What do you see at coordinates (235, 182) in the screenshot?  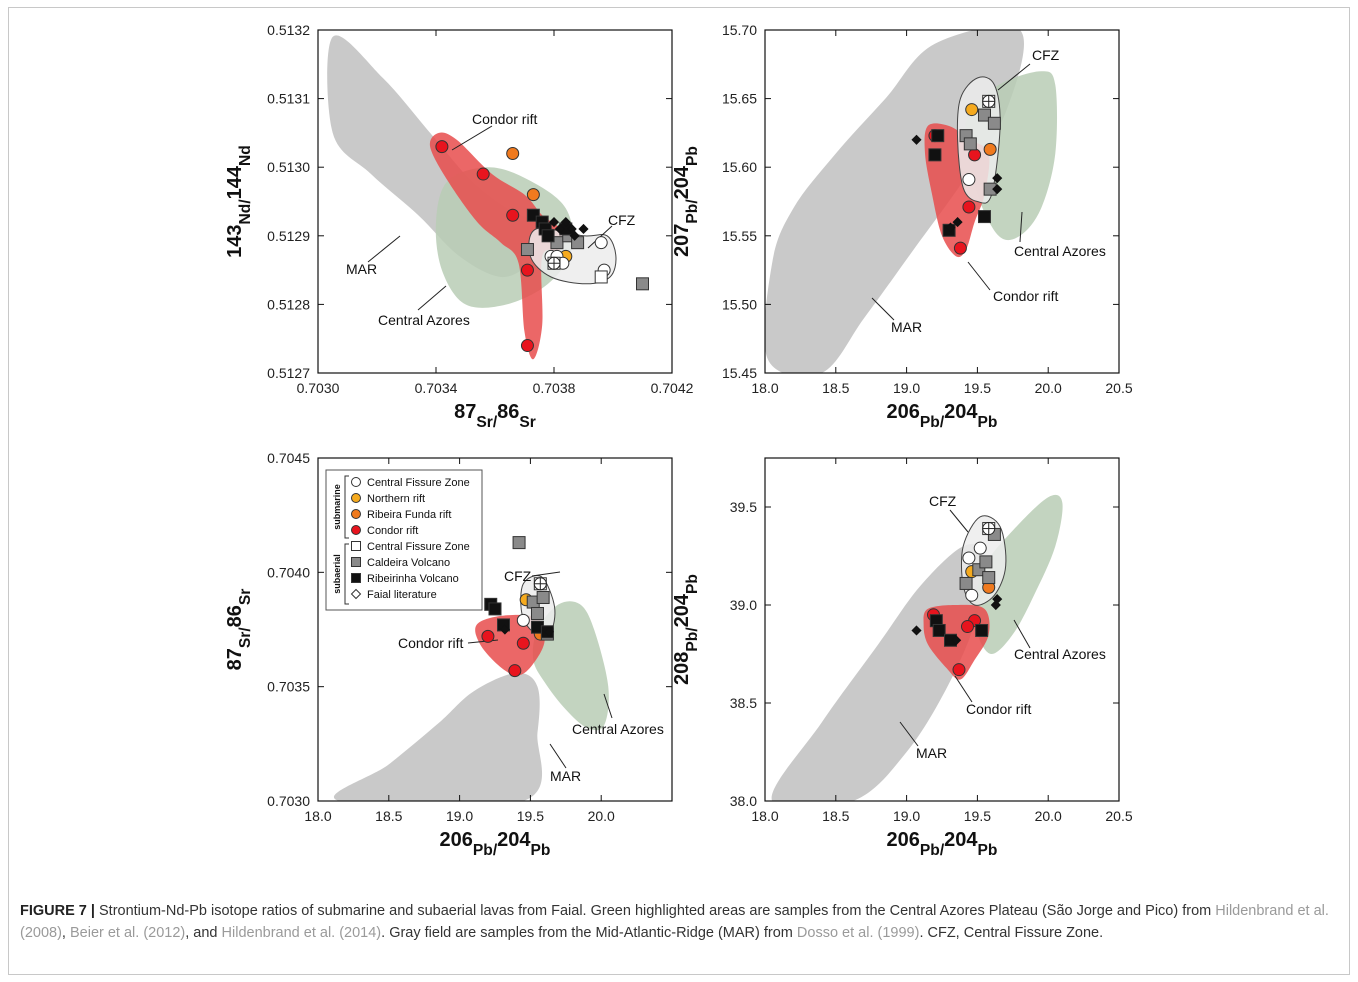 I see `axis-label-part: 144` at bounding box center [235, 182].